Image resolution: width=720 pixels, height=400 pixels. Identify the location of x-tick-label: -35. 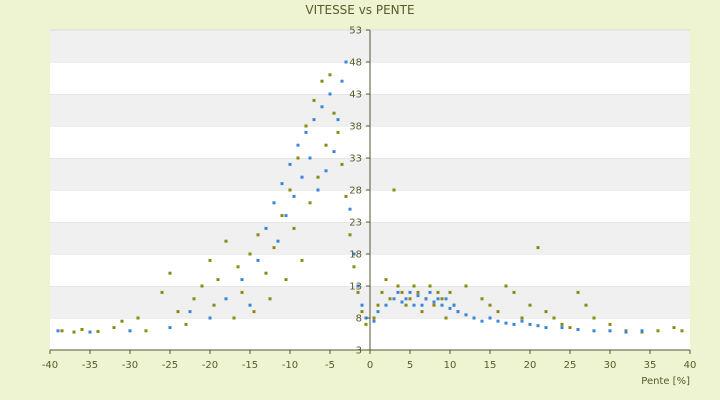
(90, 365).